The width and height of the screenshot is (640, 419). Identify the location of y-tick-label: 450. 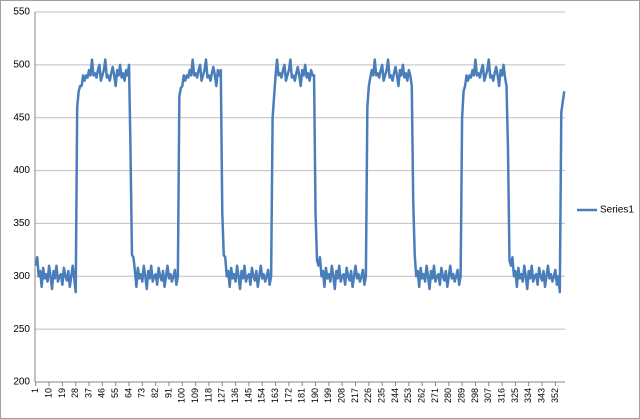
(21, 117).